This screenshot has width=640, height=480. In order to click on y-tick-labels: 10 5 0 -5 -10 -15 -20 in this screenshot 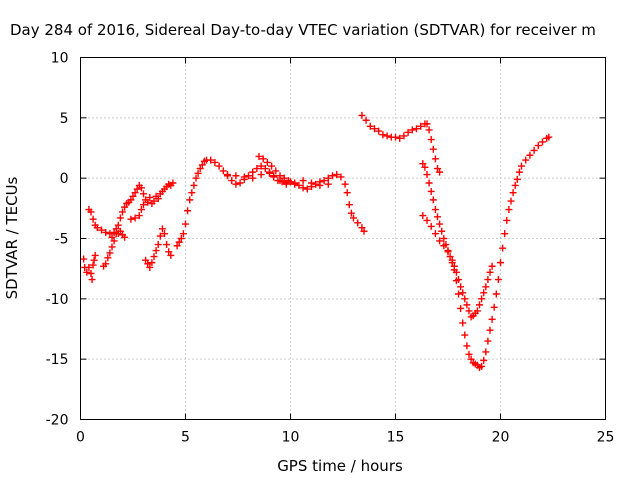, I will do `click(57, 240)`.